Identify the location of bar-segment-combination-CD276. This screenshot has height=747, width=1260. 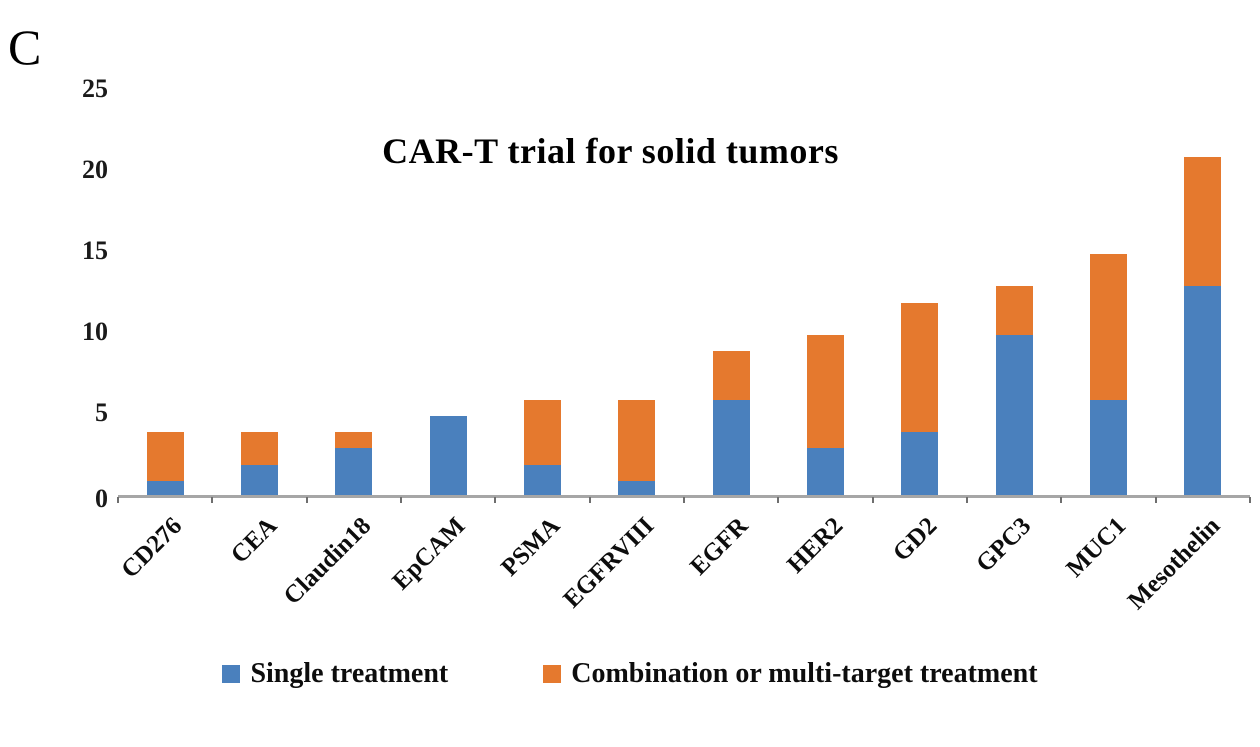
(165, 456).